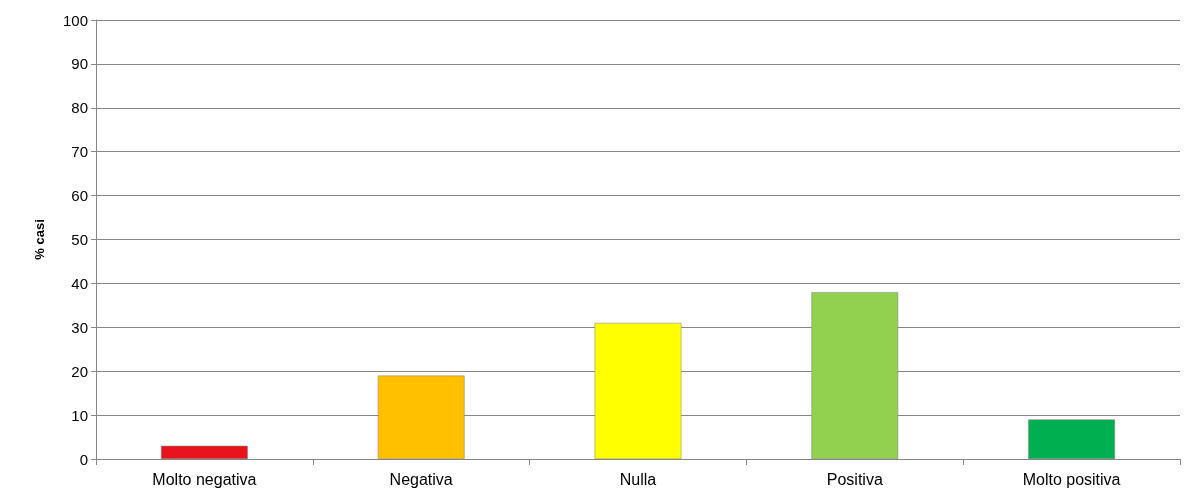 The height and width of the screenshot is (498, 1196). Describe the element at coordinates (79, 196) in the screenshot. I see `y-tick-label: 60` at that location.